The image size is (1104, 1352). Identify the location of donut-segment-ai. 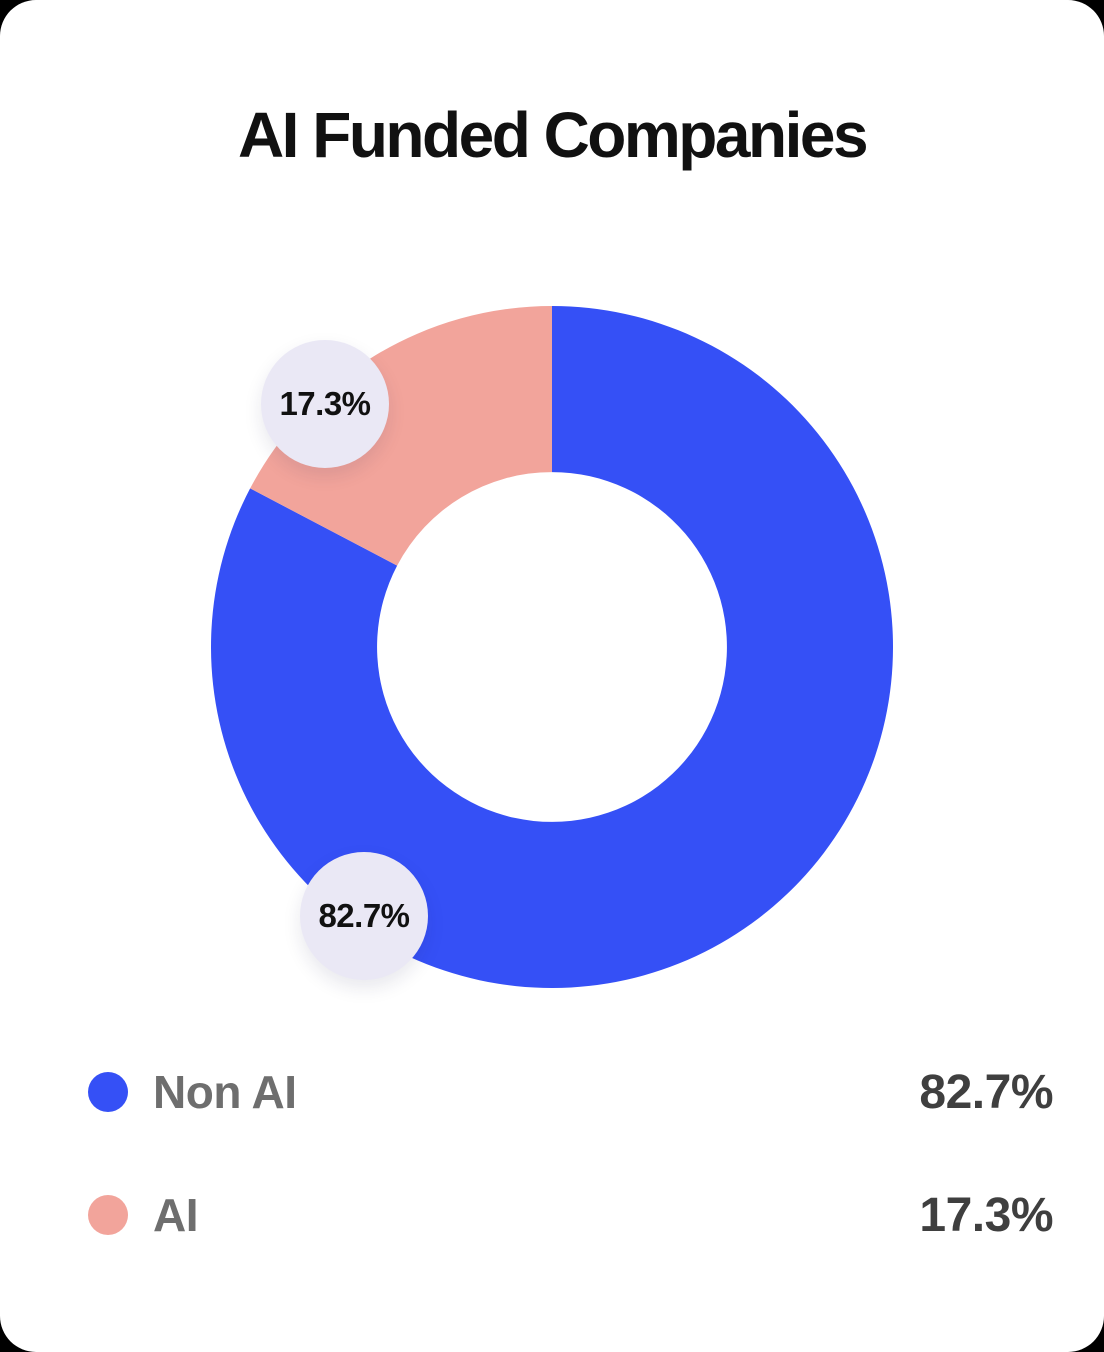
(401, 436).